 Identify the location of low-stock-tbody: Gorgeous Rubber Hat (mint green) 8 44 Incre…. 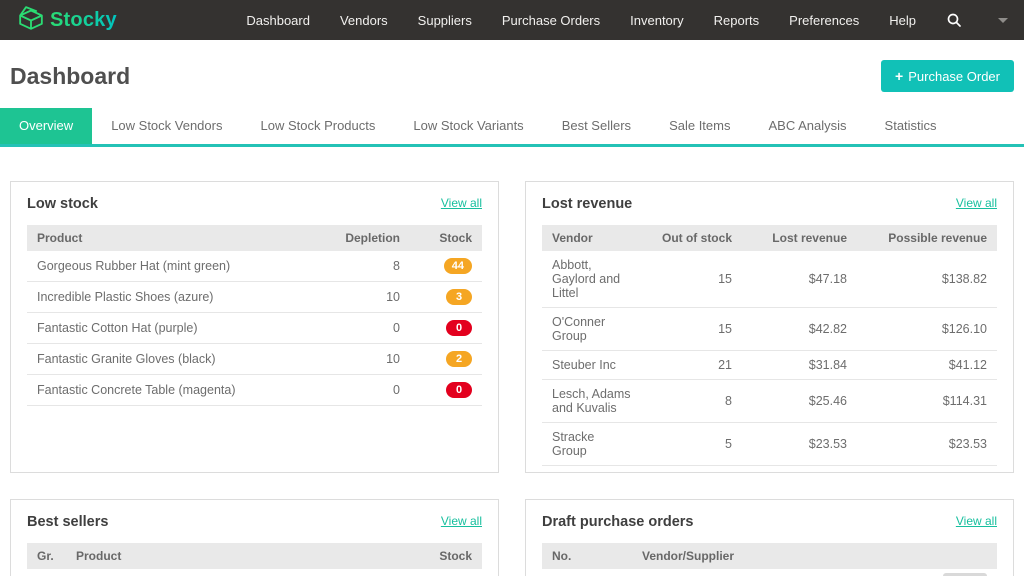
(254, 328).